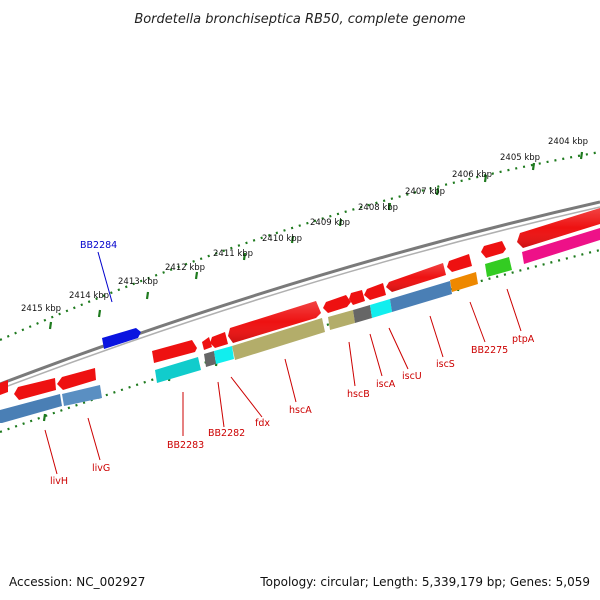  I want to click on kbp-label: 2408 kbp, so click(378, 208).